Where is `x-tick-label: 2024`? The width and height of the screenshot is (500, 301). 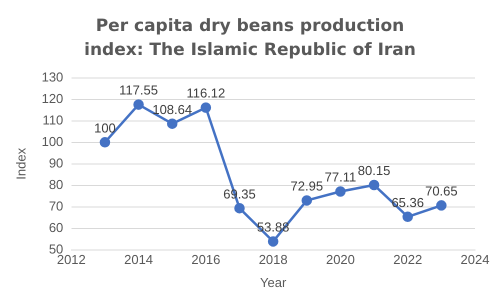
x-tick-label: 2024 is located at coordinates (475, 260).